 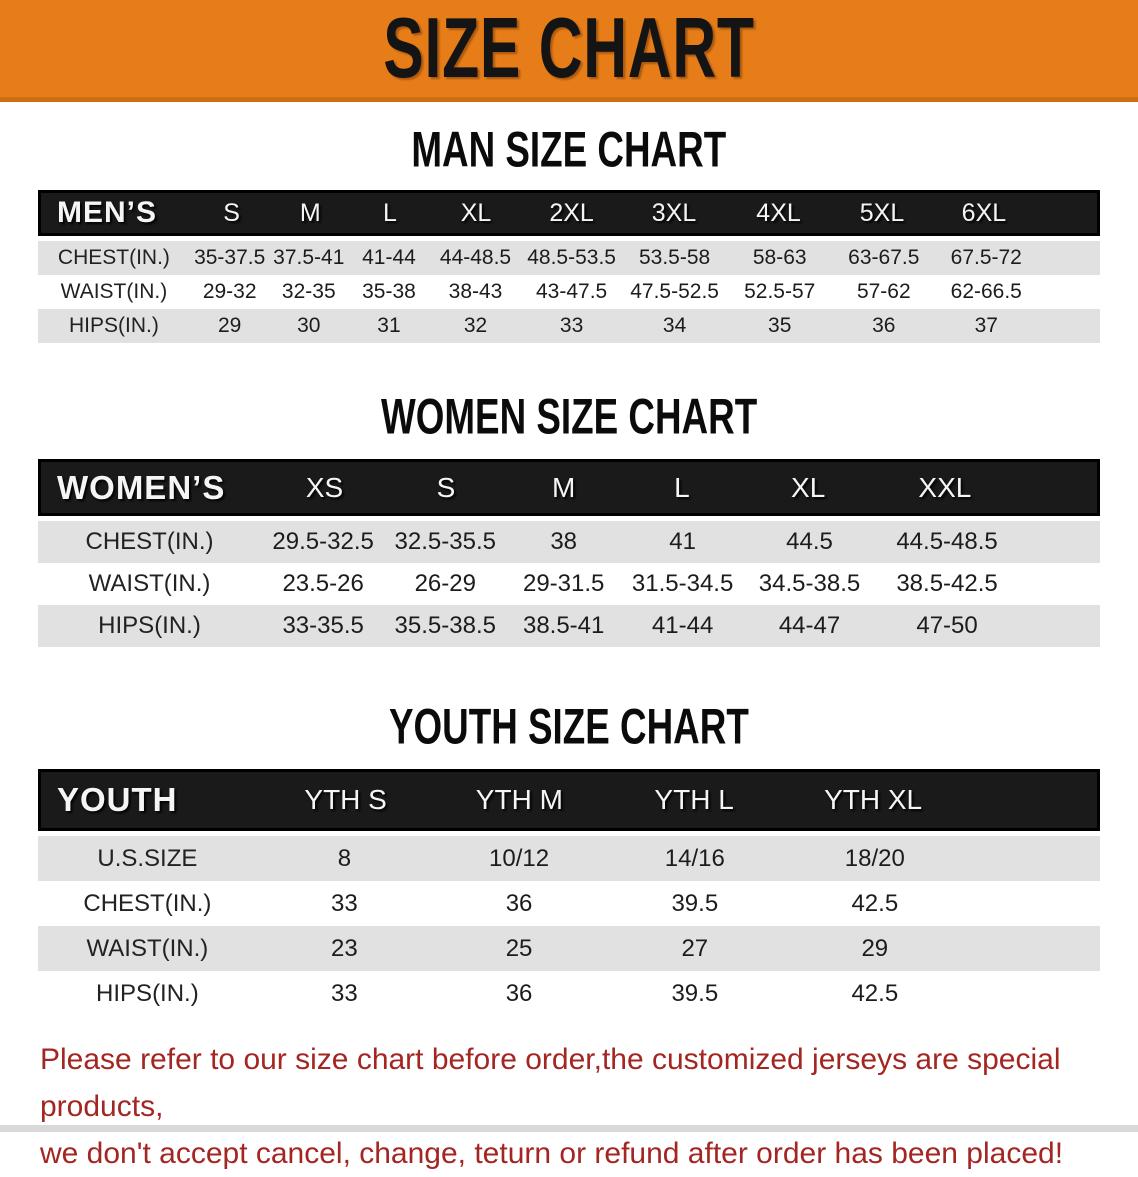 I want to click on value-cell: 38.5-42.5, so click(x=947, y=583).